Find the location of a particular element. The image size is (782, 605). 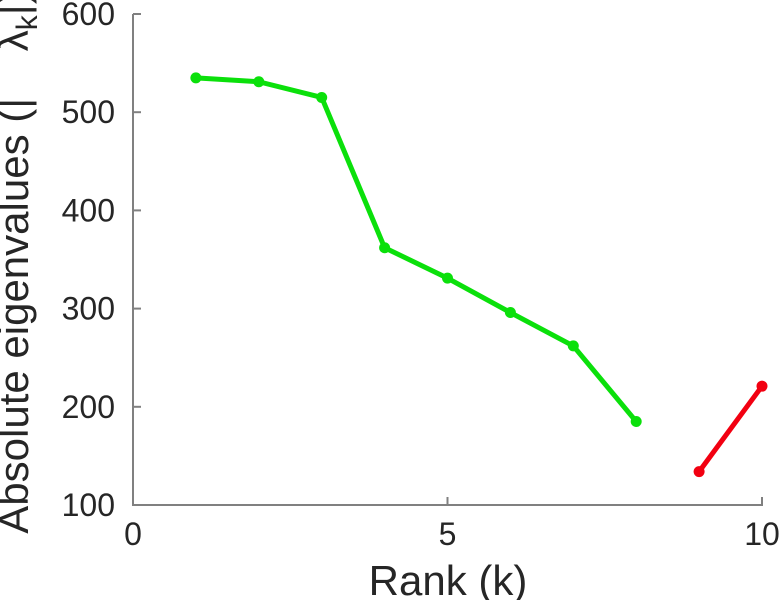

y-tick-label: 500 is located at coordinates (88, 112).